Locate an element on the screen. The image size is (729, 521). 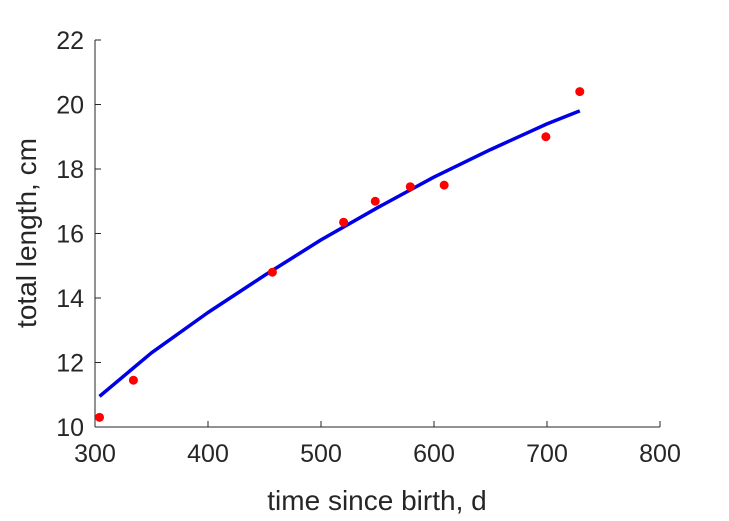
y-tick-label: 22 is located at coordinates (70, 41).